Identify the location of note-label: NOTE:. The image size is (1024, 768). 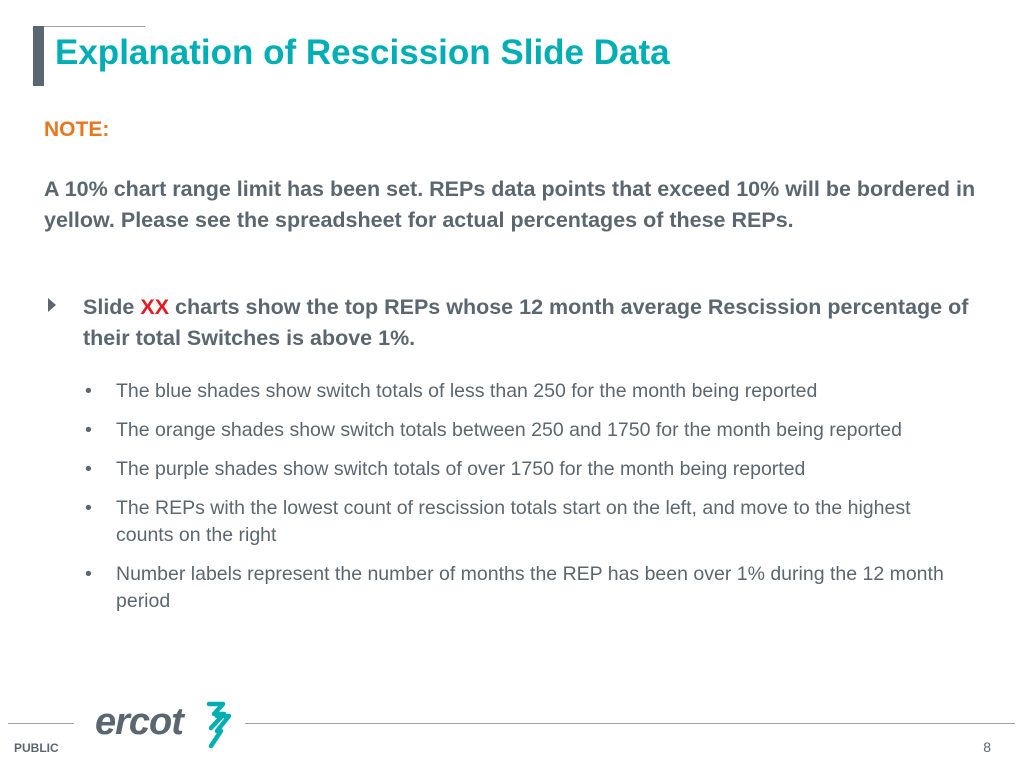
(77, 129).